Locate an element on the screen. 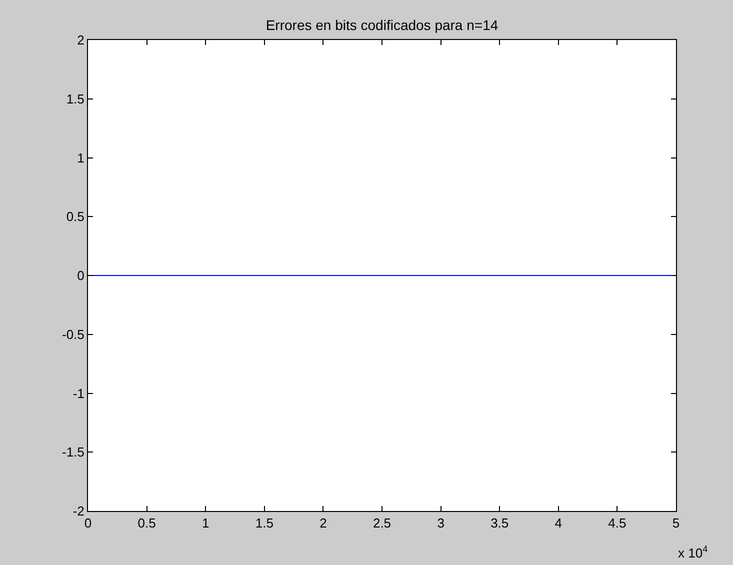 This screenshot has height=565, width=733. x-tick-label: 1.5 is located at coordinates (264, 523).